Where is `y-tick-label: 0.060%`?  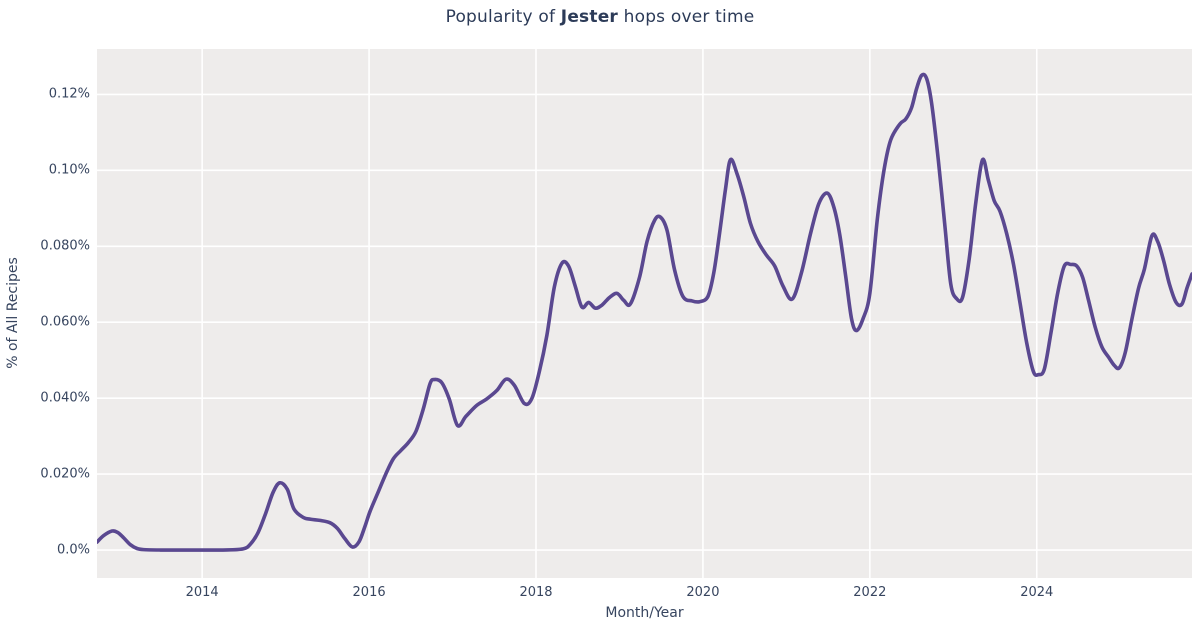 y-tick-label: 0.060% is located at coordinates (65, 322).